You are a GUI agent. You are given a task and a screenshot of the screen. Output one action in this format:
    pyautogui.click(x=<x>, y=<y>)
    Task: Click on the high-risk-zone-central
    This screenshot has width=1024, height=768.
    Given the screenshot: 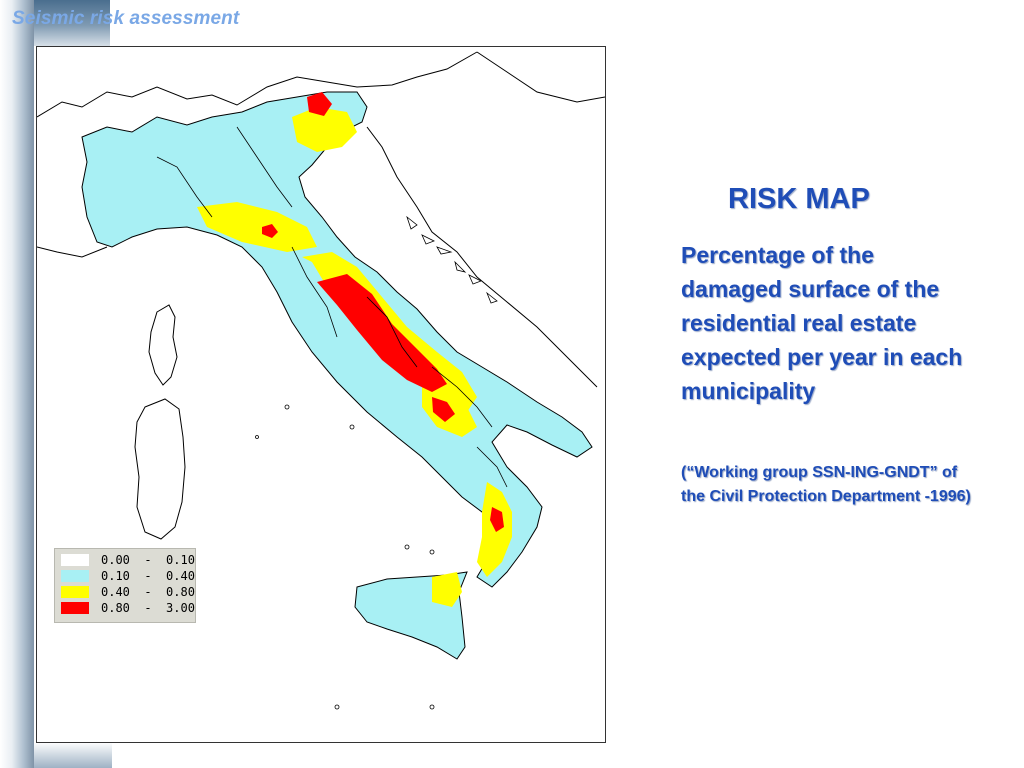 What is the action you would take?
    pyautogui.click(x=382, y=333)
    